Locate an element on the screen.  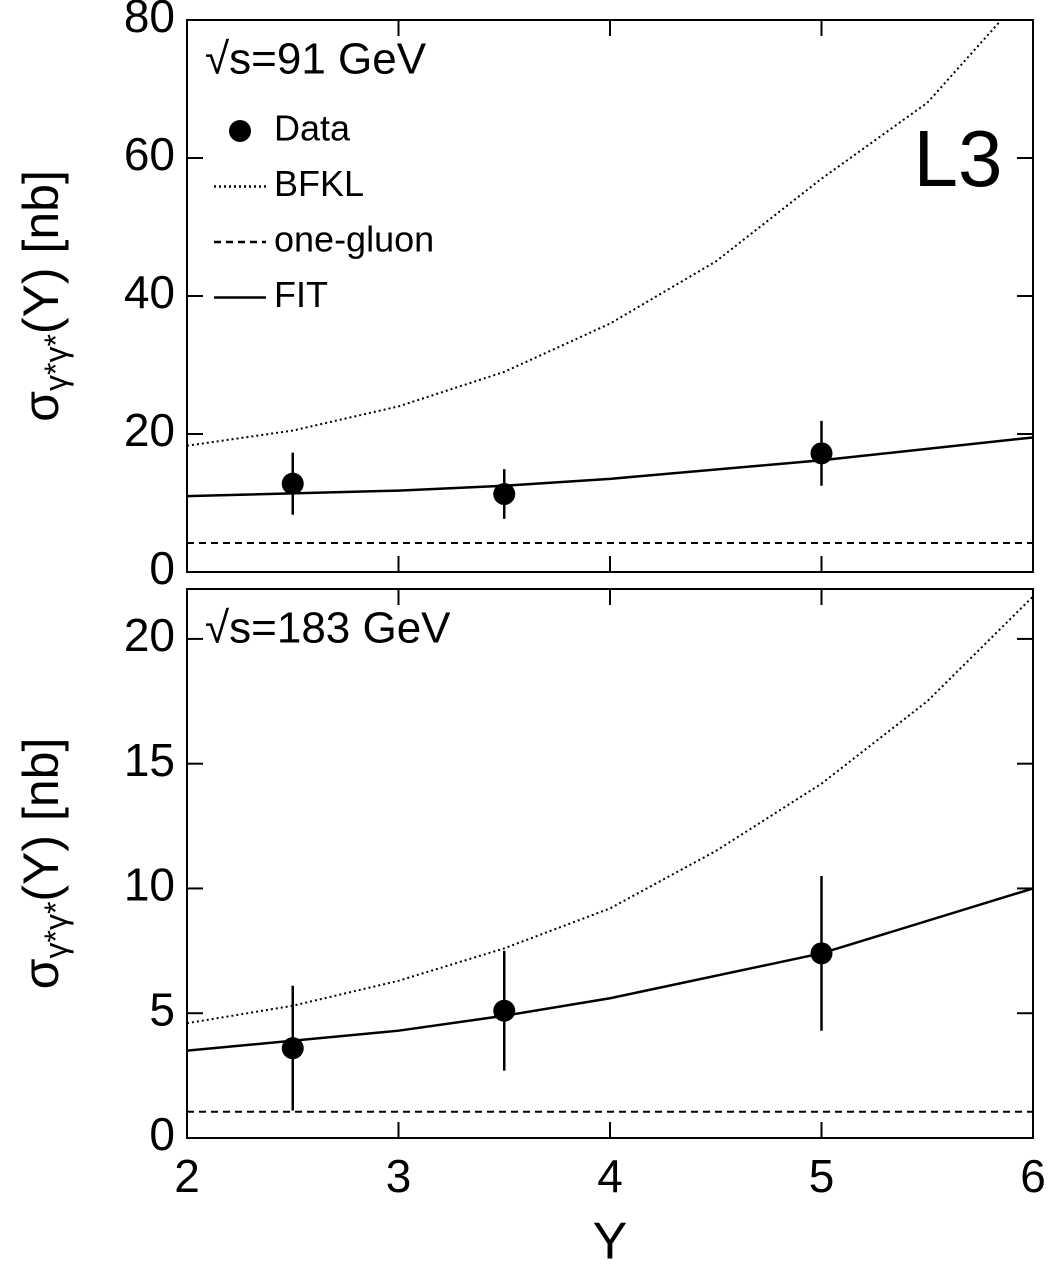
x-tick-label: 5 is located at coordinates (822, 1176).